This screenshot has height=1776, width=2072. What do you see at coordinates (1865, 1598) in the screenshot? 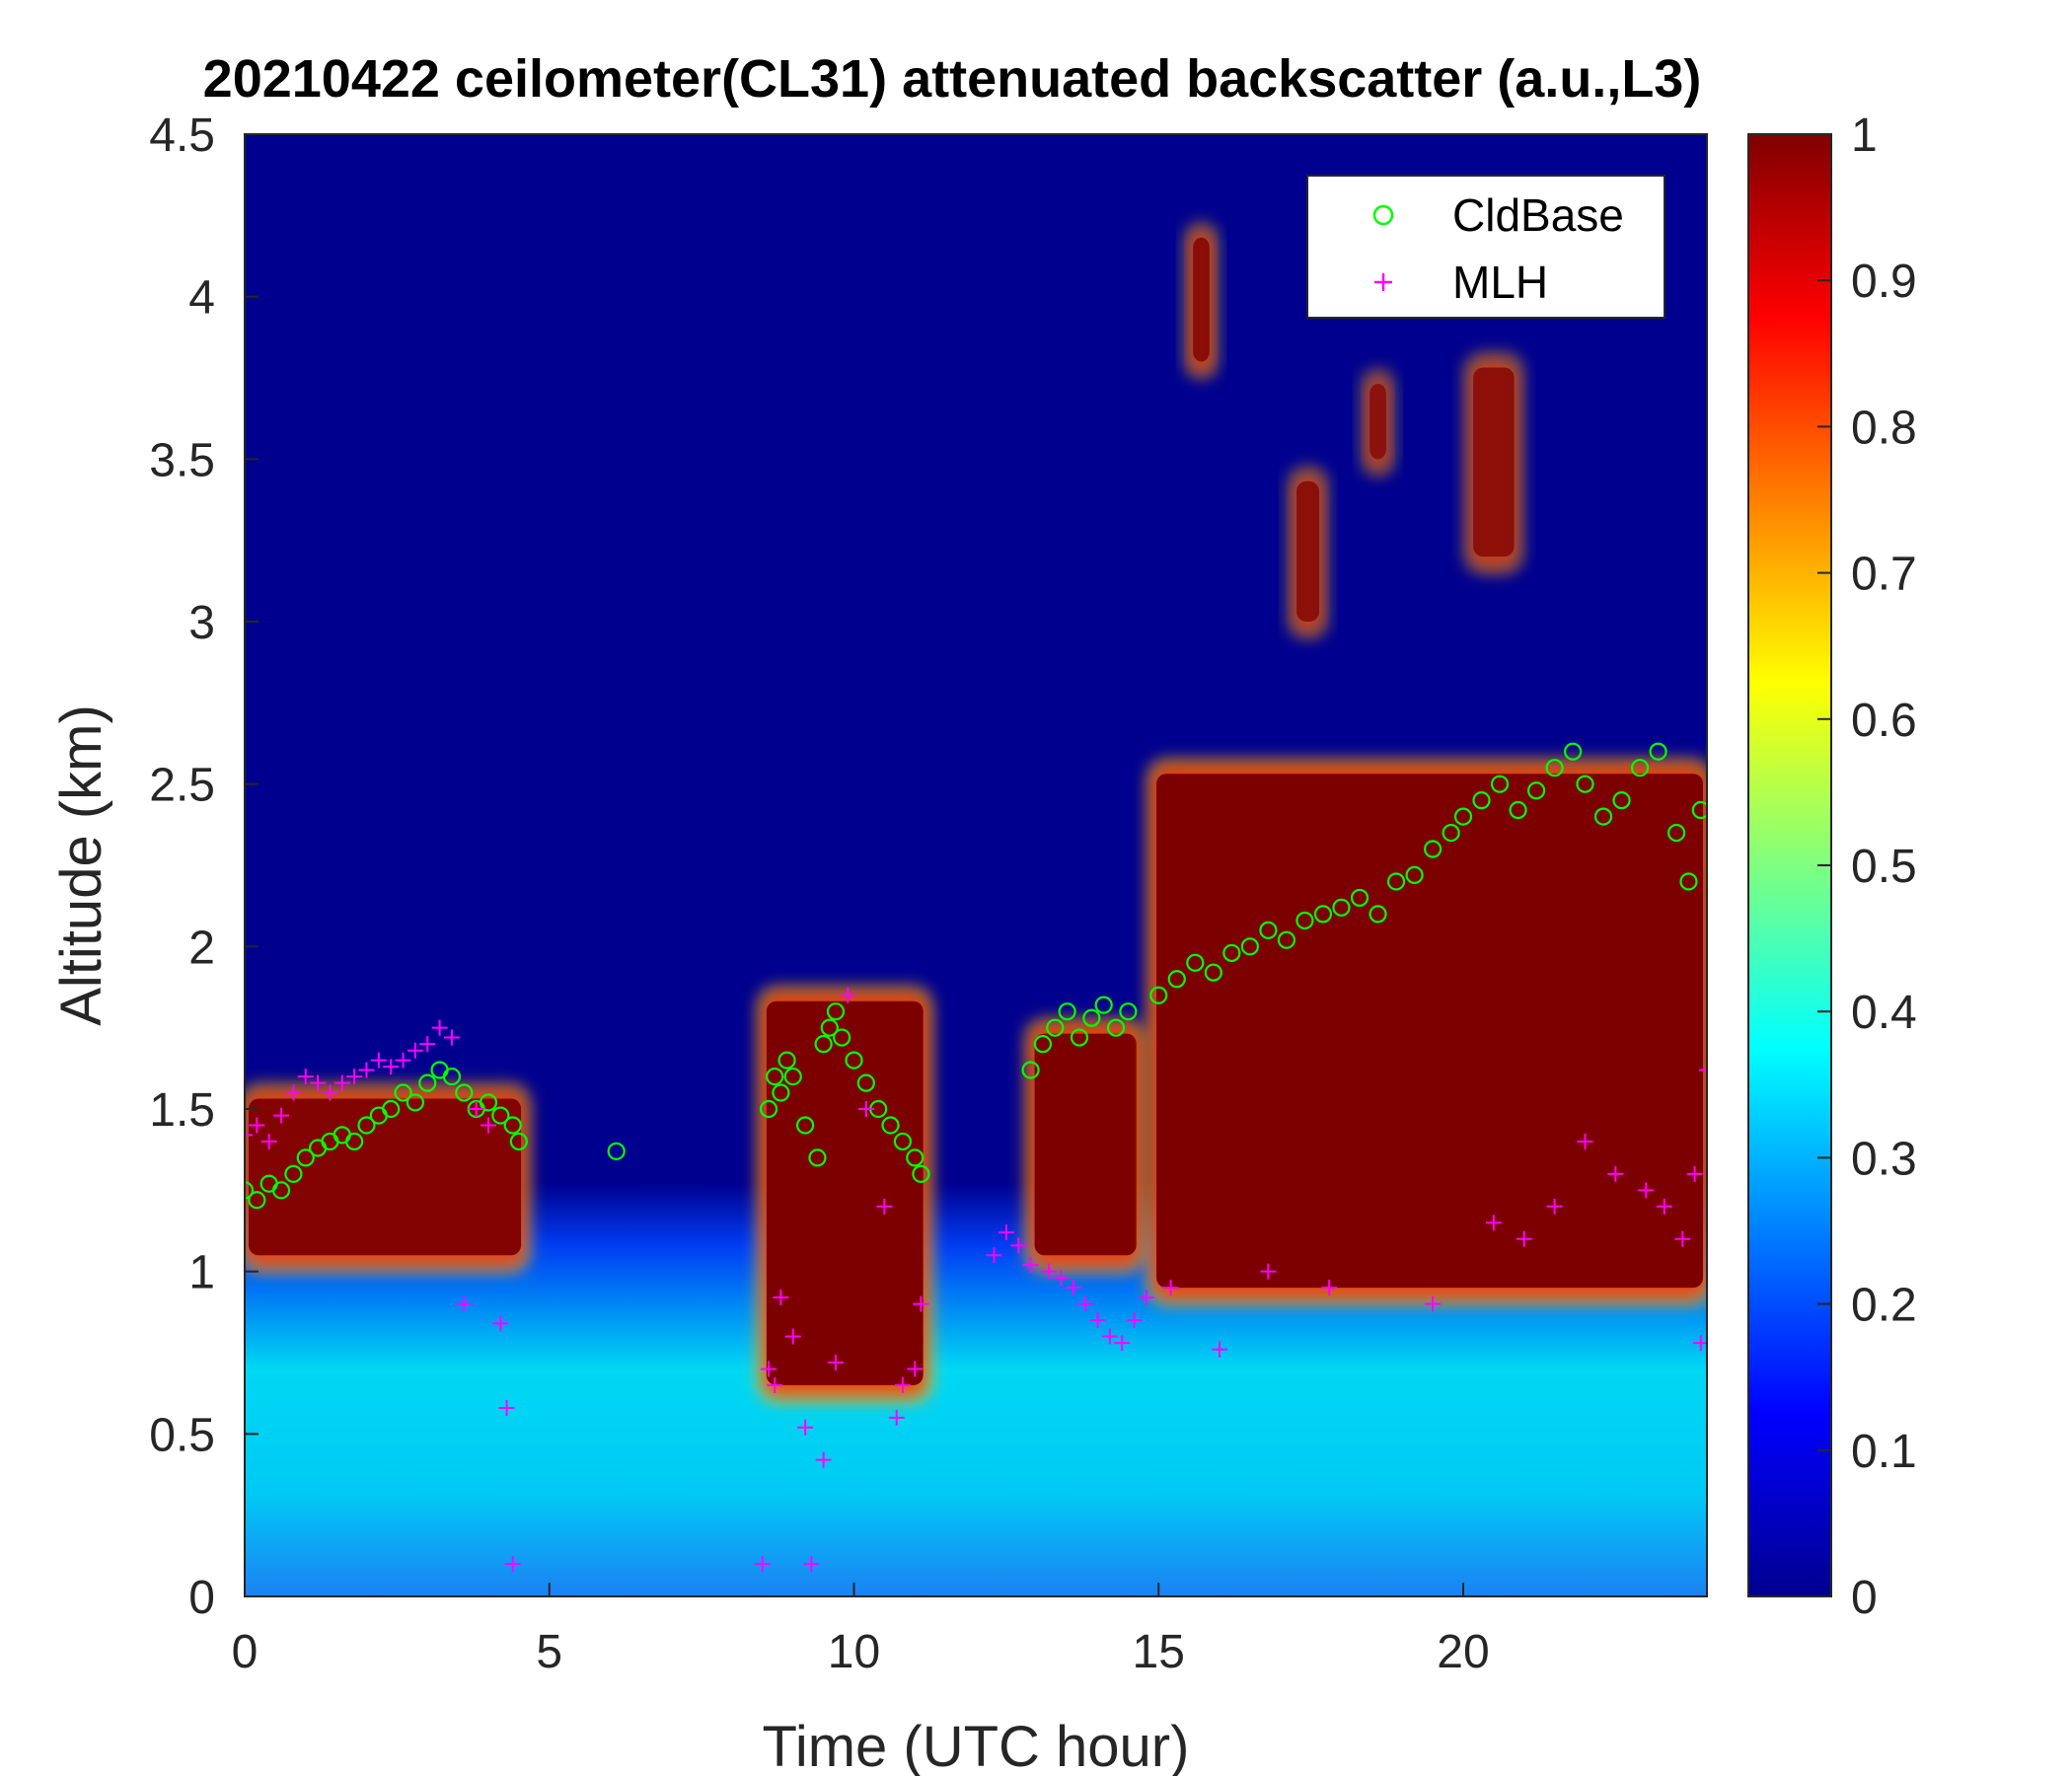
I see `colorbar-tick-label: 0` at bounding box center [1865, 1598].